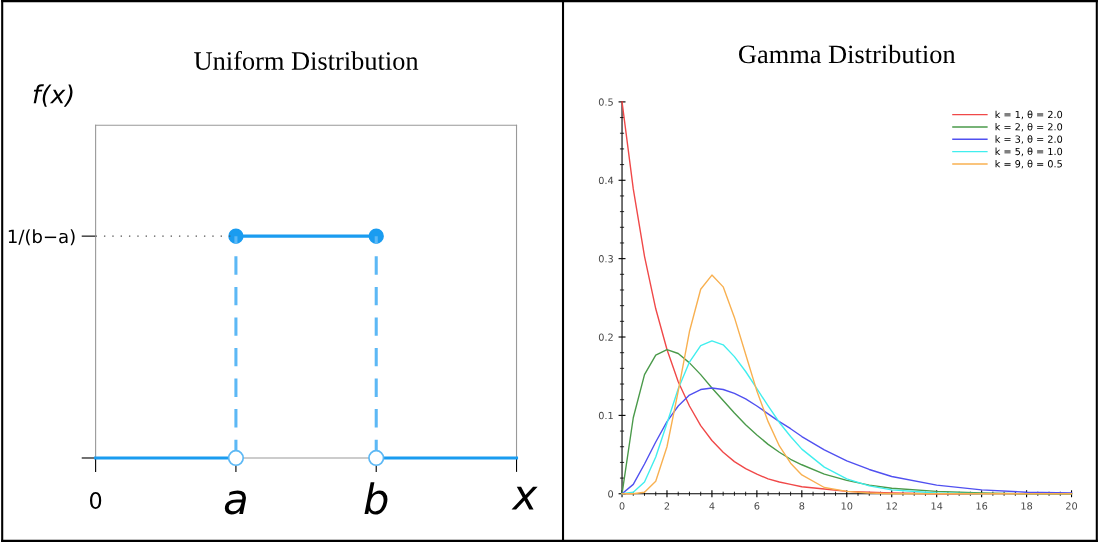 The width and height of the screenshot is (1099, 542). Describe the element at coordinates (937, 506) in the screenshot. I see `x-tick-label: 14` at that location.